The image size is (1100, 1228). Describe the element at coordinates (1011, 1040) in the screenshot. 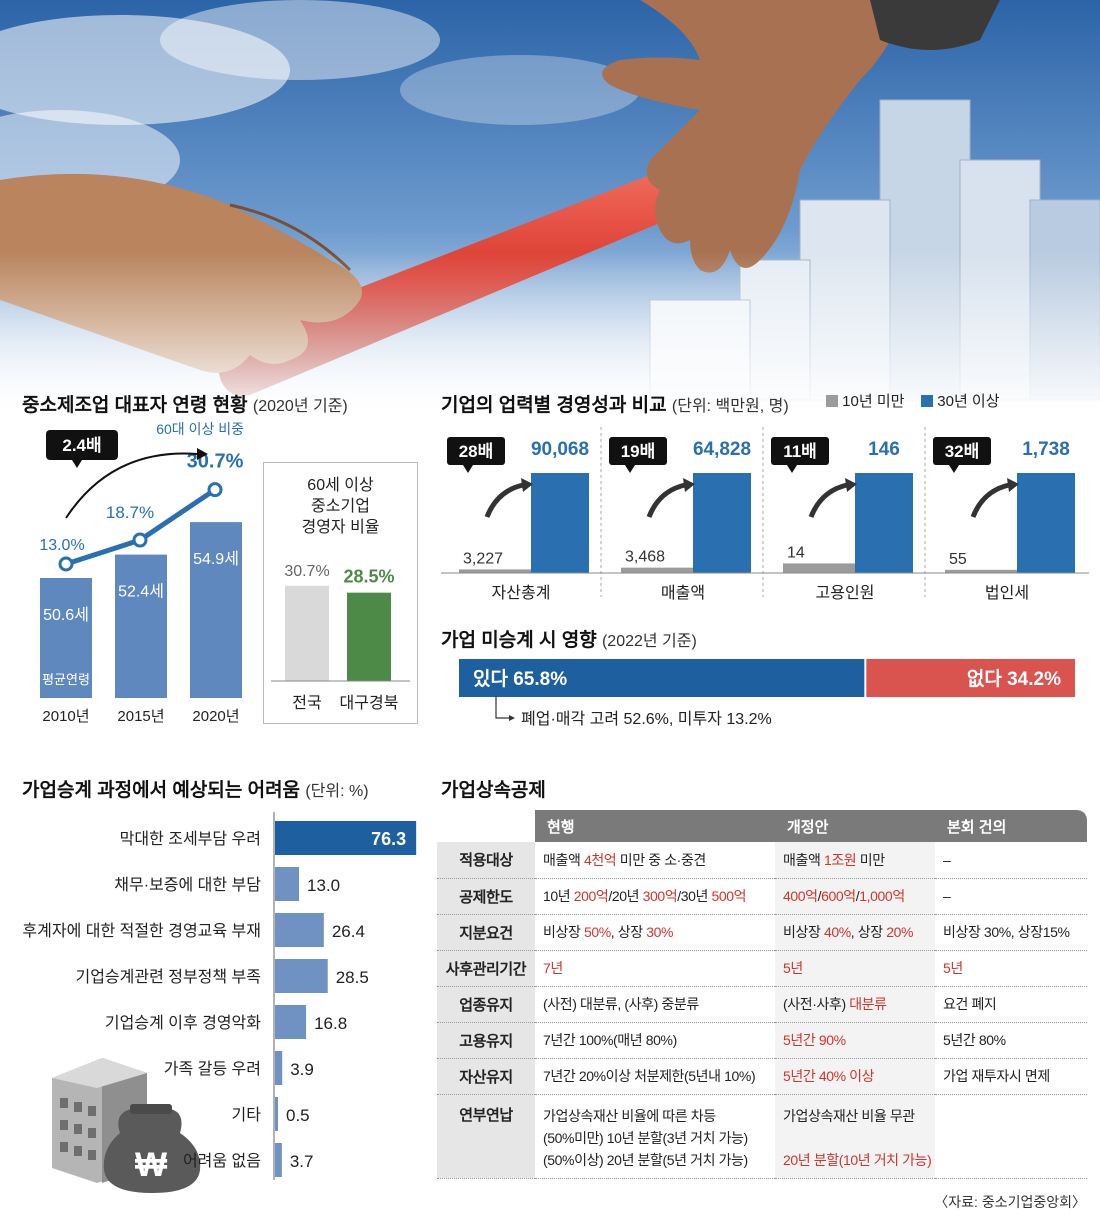

I see `table-cell-c3: 5년간 80%` at that location.